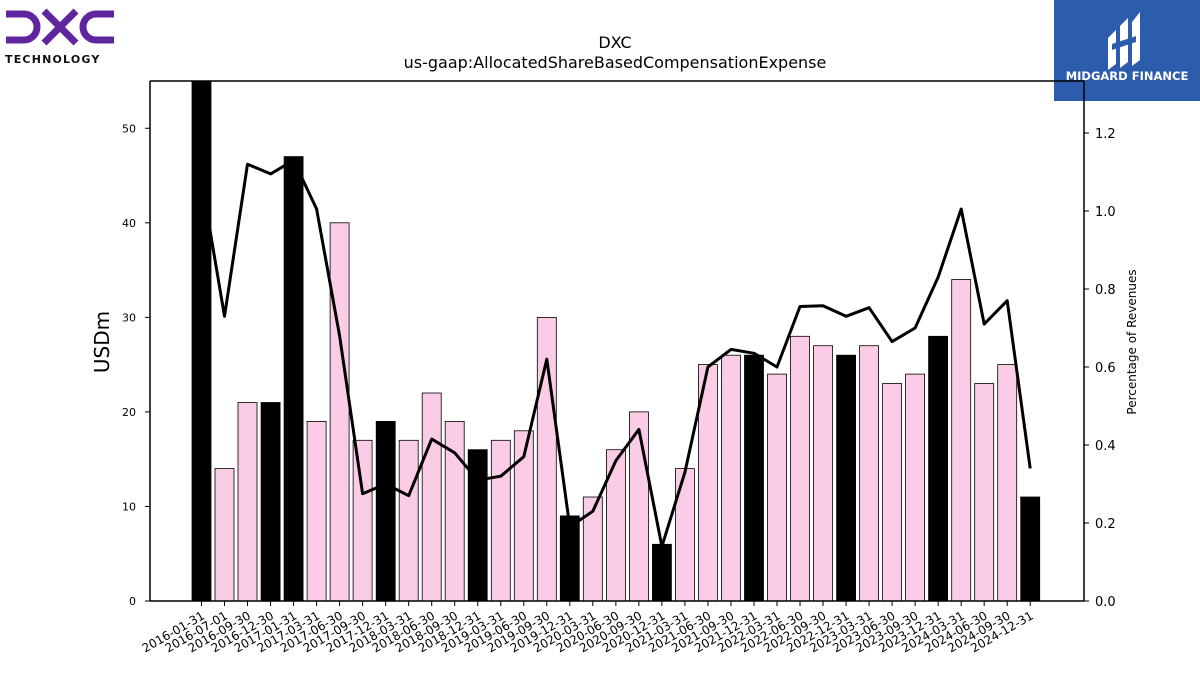 The image size is (1200, 675). What do you see at coordinates (132, 601) in the screenshot?
I see `y-tick-label: 0` at bounding box center [132, 601].